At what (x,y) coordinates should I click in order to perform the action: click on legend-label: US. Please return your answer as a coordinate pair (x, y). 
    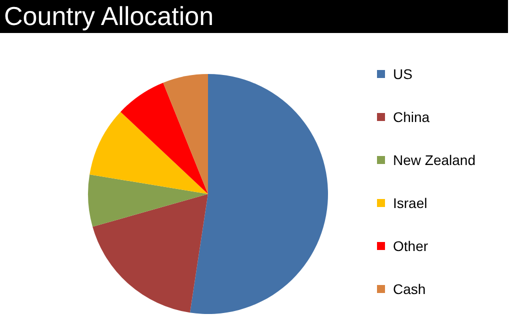
    Looking at the image, I should click on (402, 74).